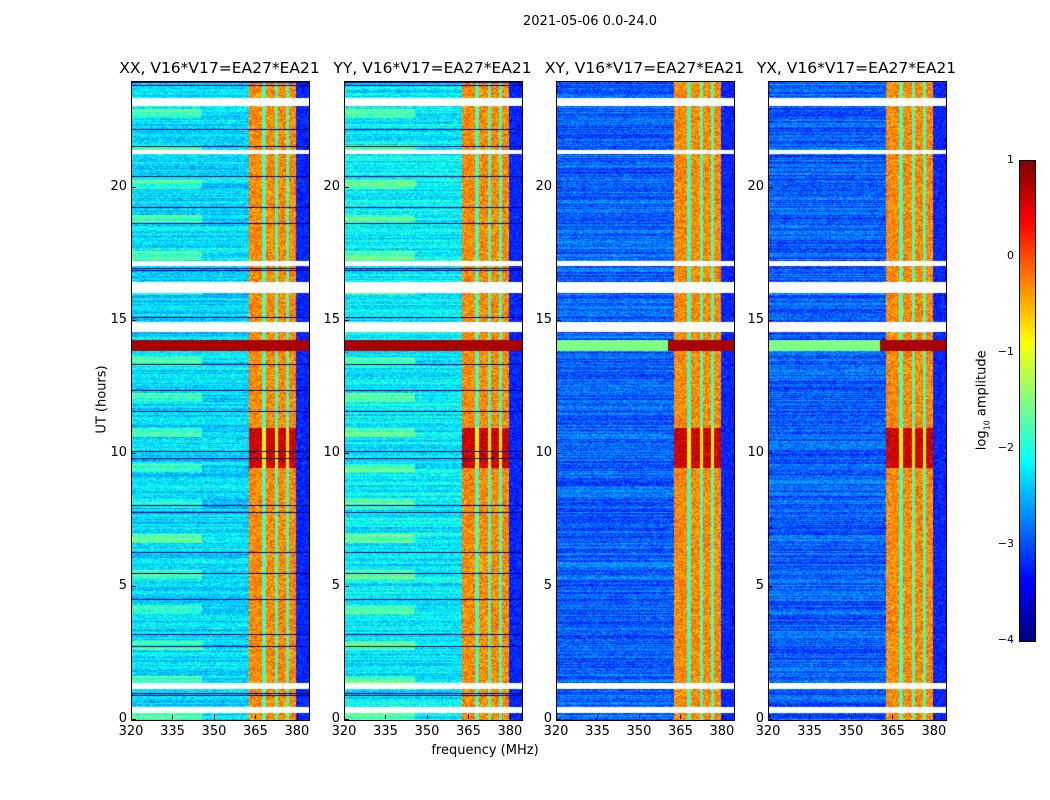  I want to click on colorbar-tick-label: −2, so click(1005, 447).